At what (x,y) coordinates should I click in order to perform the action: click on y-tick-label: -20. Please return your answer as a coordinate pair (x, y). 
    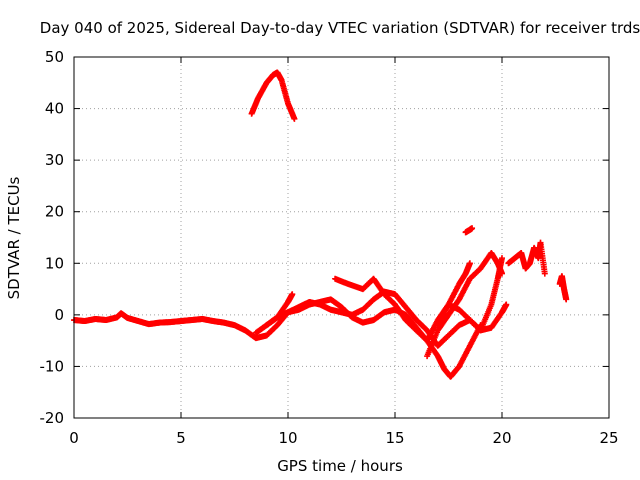
    Looking at the image, I should click on (52, 418).